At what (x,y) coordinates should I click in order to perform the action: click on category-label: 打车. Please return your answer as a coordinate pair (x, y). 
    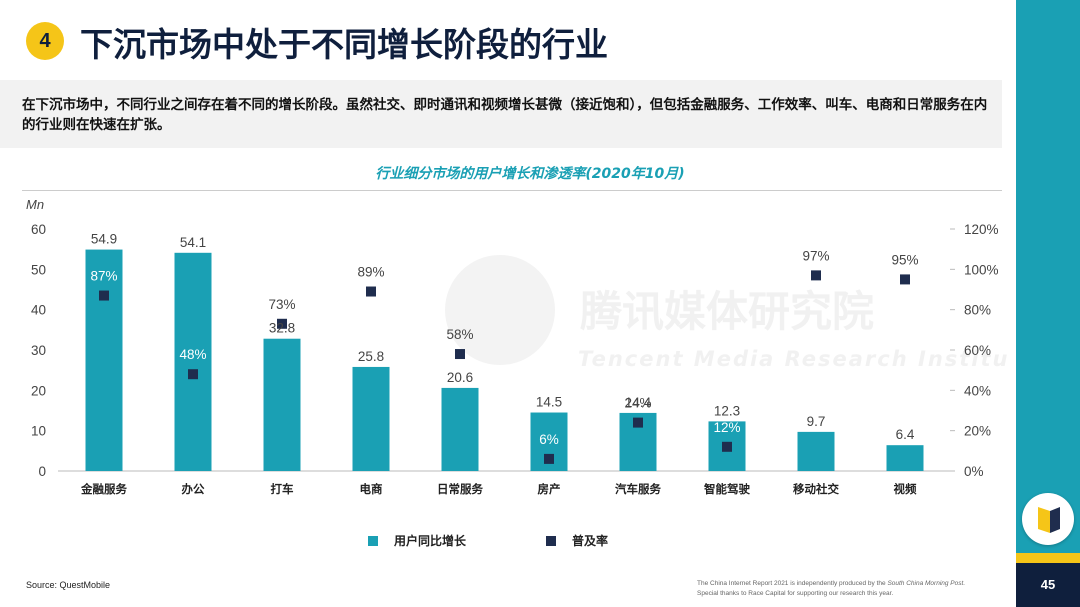
    Looking at the image, I should click on (282, 489).